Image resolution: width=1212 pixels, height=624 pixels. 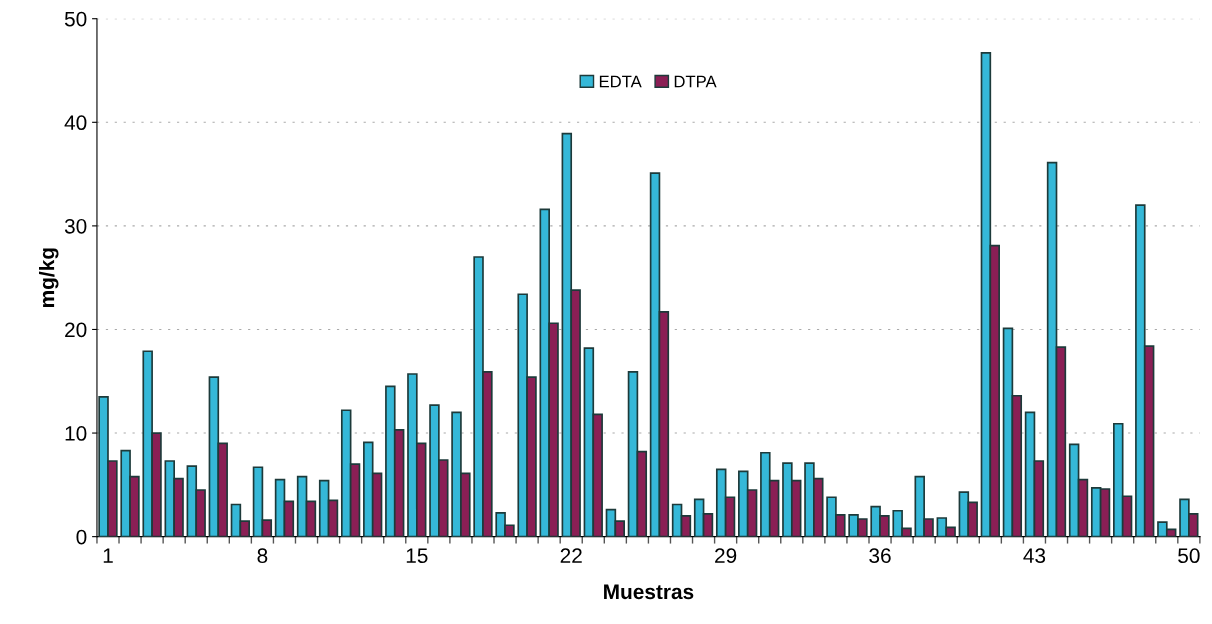 I want to click on x-tick-label: 43, so click(x=1034, y=556).